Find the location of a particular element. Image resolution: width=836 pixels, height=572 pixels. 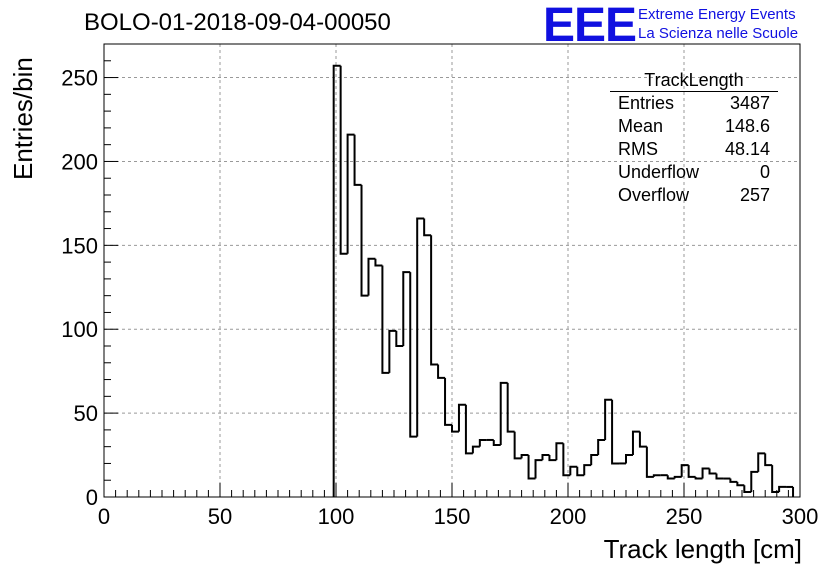

stats-row-underflow: Underflow 0 is located at coordinates (694, 172).